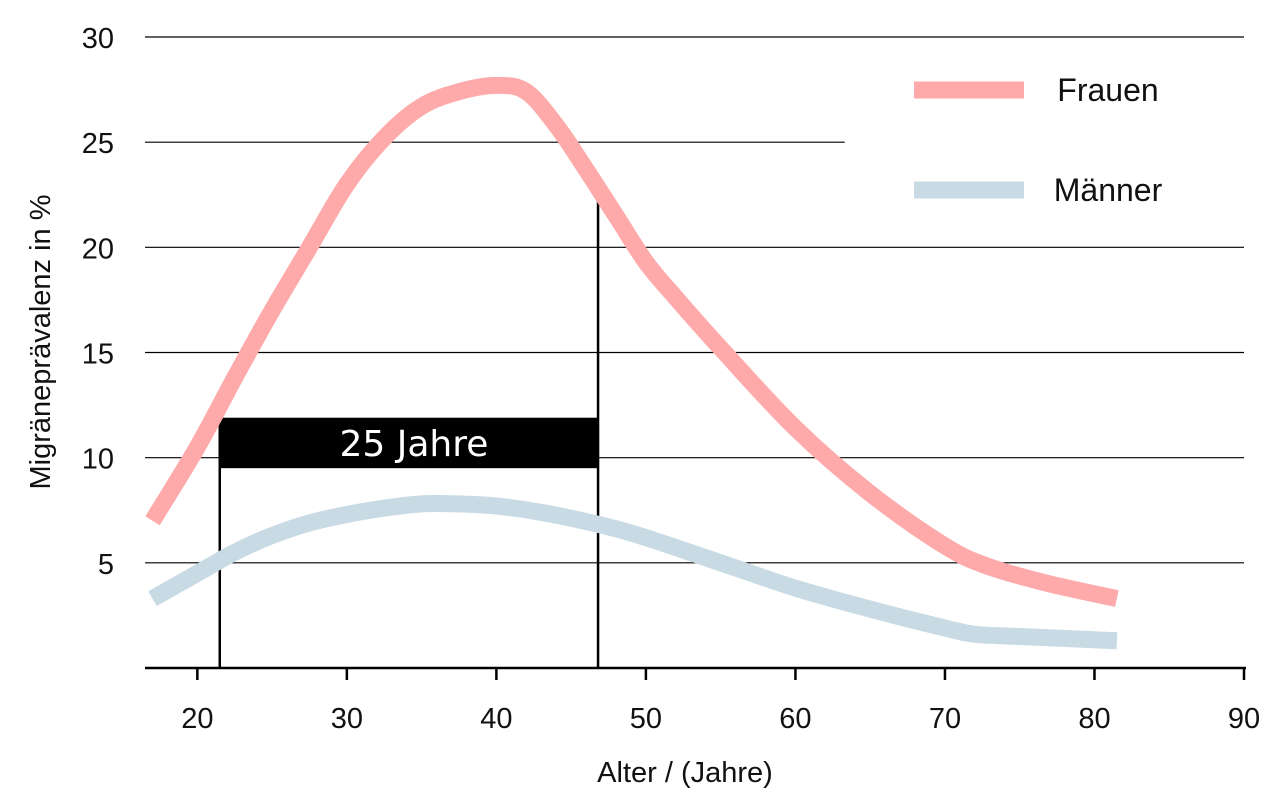 Image resolution: width=1278 pixels, height=807 pixels. Describe the element at coordinates (1108, 190) in the screenshot. I see `legend-label-maenner: Männer` at that location.